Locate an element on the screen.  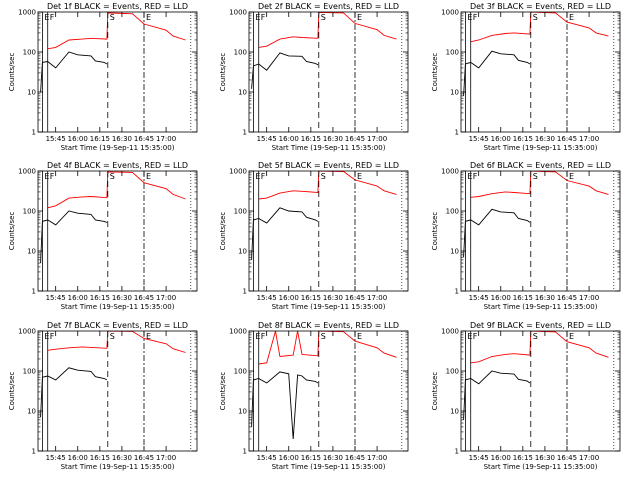
panel-title: Det 9f BLACK = Events, RED = LLD is located at coordinates (540, 325).